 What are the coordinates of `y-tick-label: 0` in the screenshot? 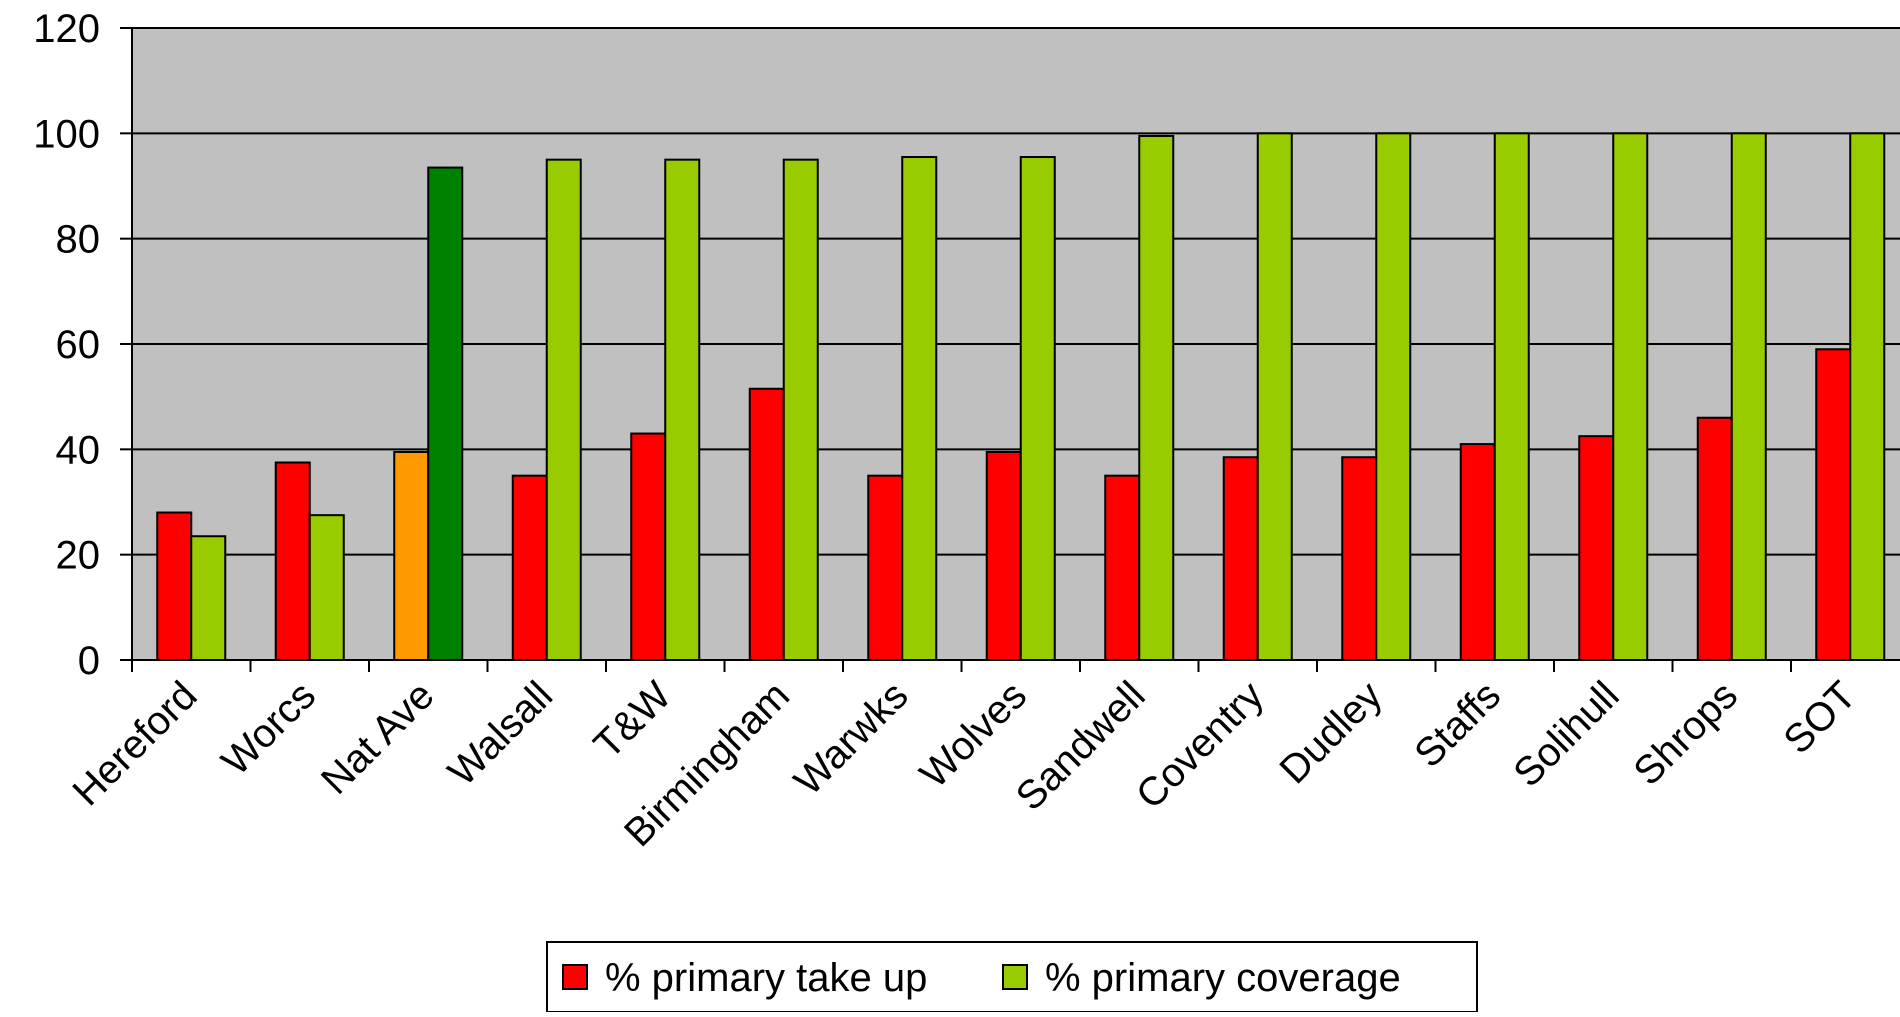 It's located at (89, 661).